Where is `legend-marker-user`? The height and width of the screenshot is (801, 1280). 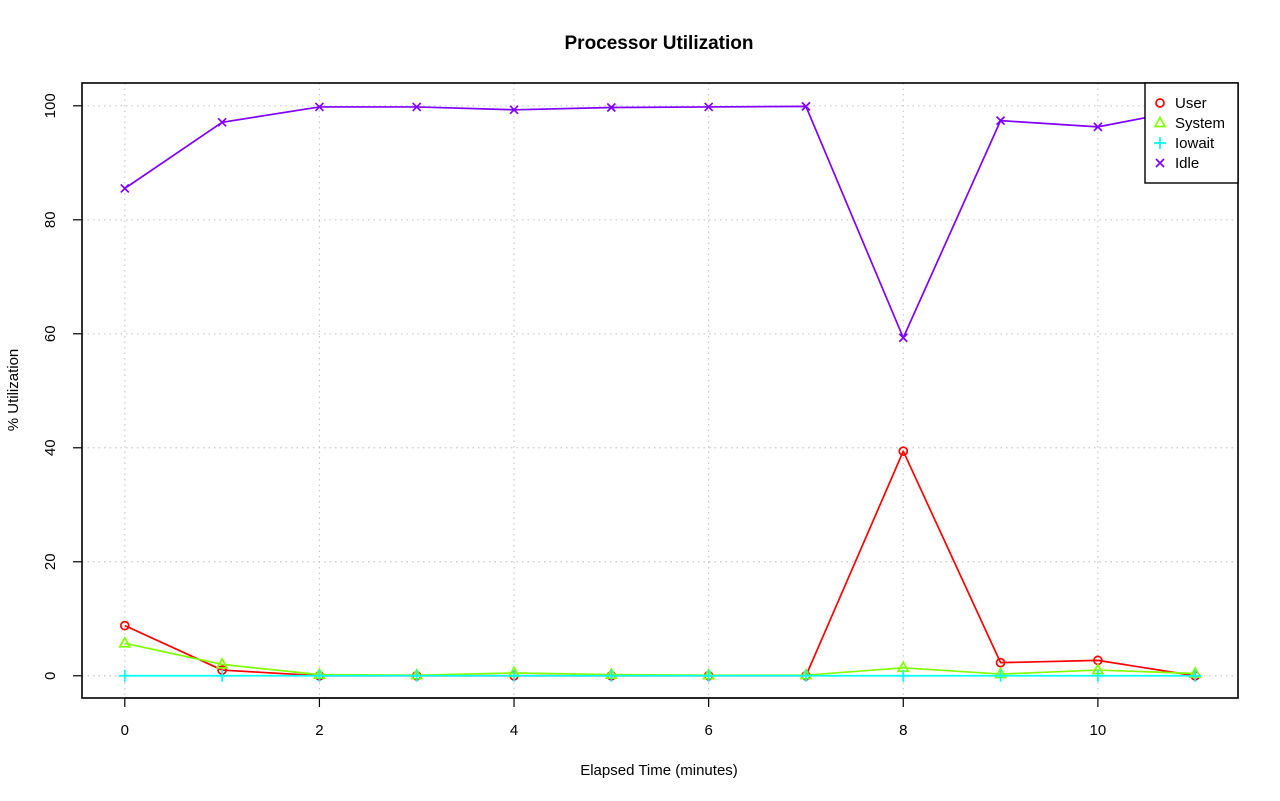
legend-marker-user is located at coordinates (1160, 103).